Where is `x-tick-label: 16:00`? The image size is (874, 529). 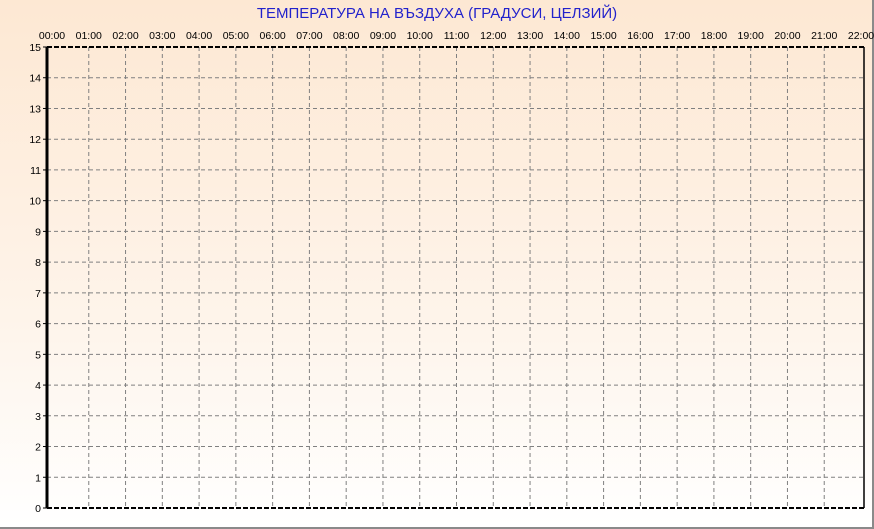
x-tick-label: 16:00 is located at coordinates (640, 36).